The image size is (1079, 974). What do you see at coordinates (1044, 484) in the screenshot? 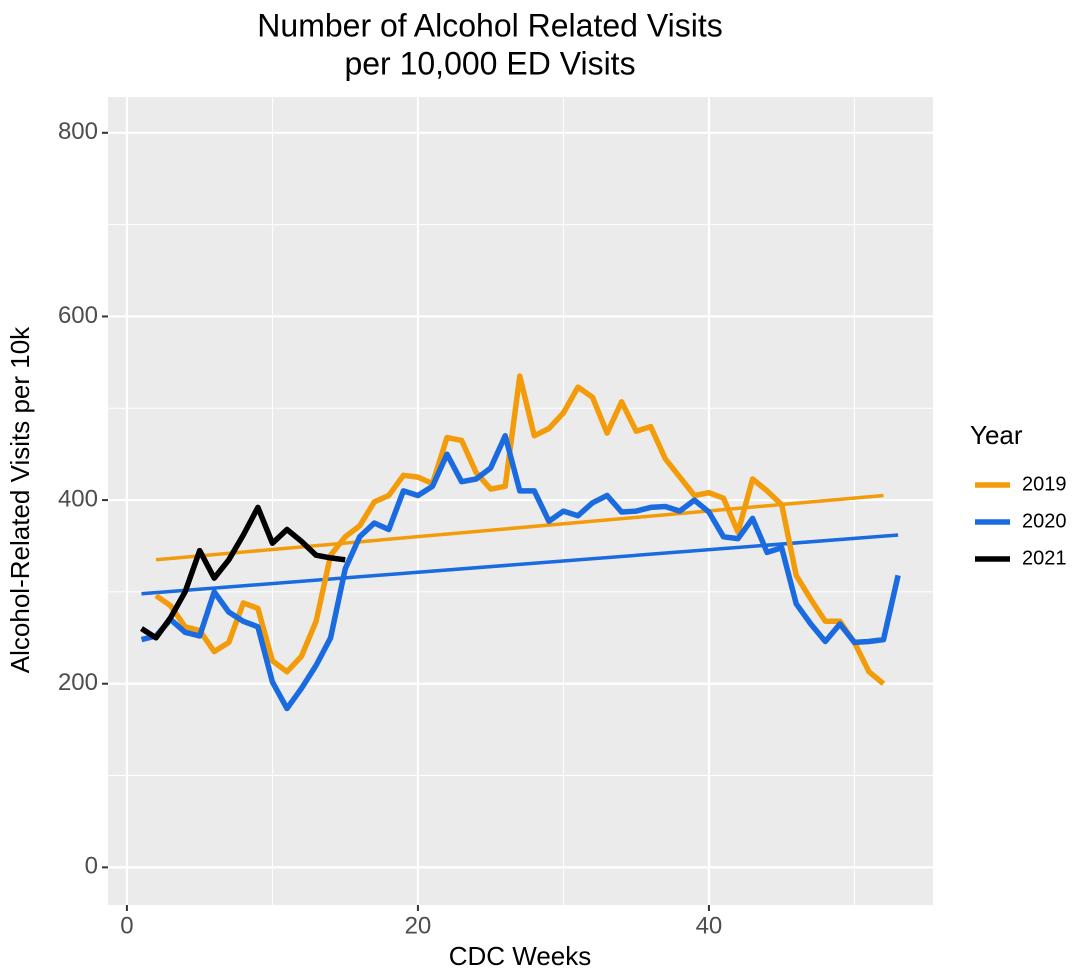
I see `legend-label: 2019` at bounding box center [1044, 484].